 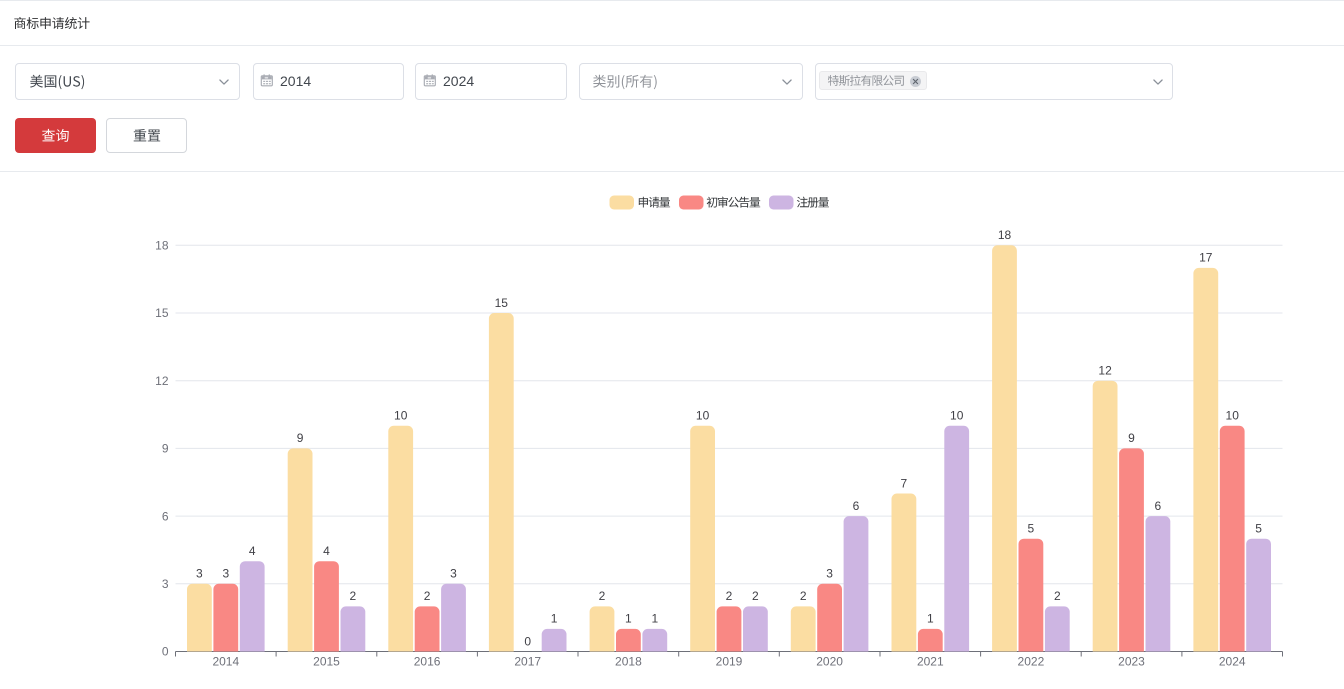 What do you see at coordinates (527, 662) in the screenshot?
I see `svg-text: 2017` at bounding box center [527, 662].